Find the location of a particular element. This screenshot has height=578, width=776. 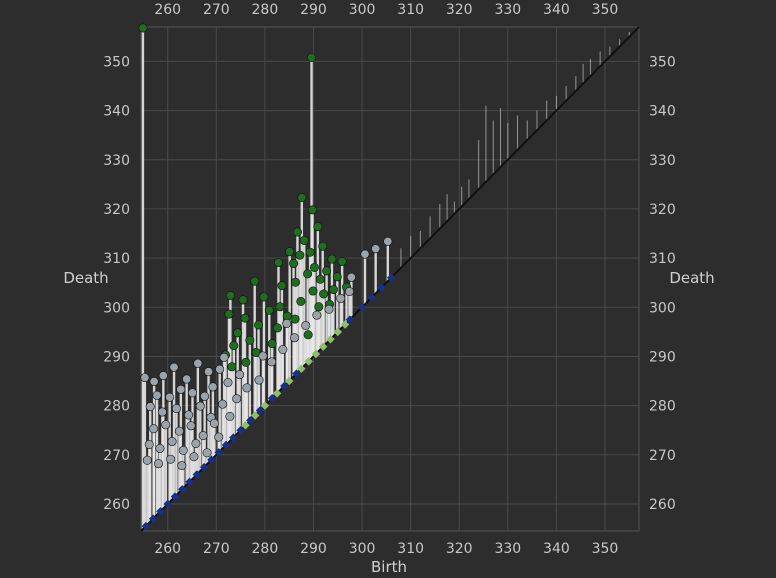

x-tick-label-top: 320 is located at coordinates (459, 10).